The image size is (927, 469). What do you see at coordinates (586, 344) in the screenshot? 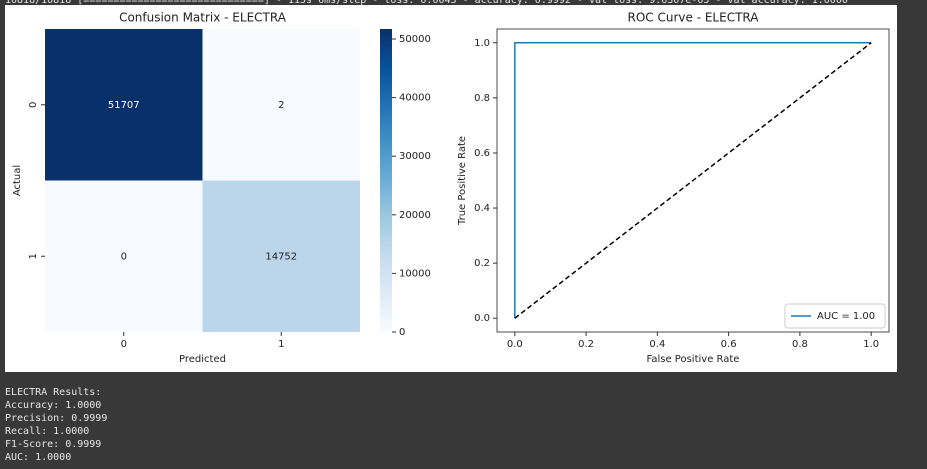
I see `x-tick-label: 0.2` at bounding box center [586, 344].